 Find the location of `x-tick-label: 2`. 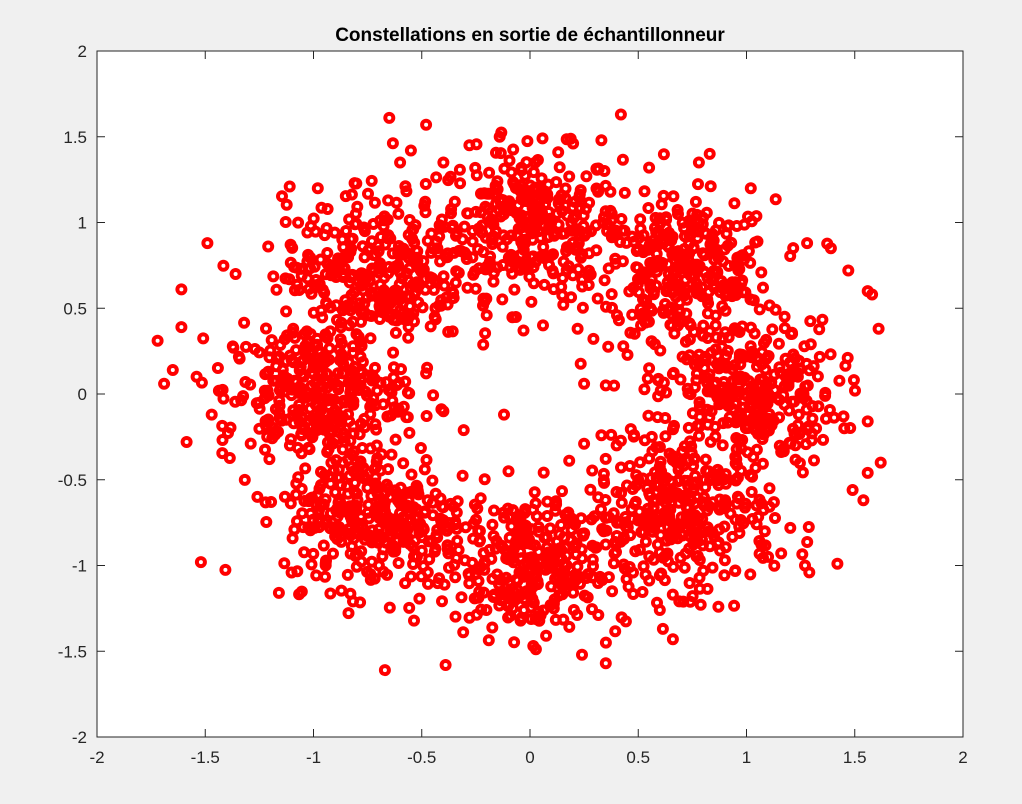

x-tick-label: 2 is located at coordinates (962, 757).